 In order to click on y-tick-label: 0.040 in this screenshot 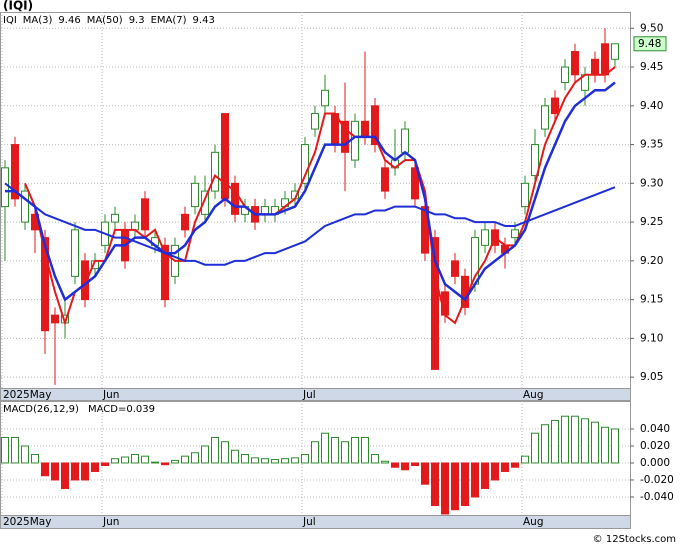, I will do `click(655, 429)`.